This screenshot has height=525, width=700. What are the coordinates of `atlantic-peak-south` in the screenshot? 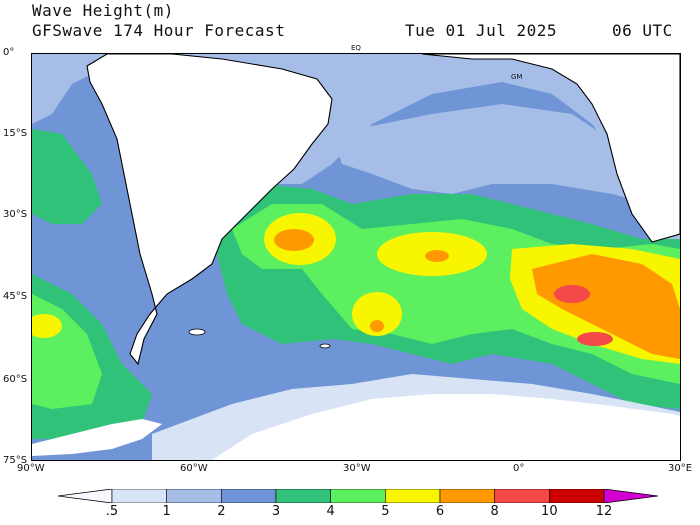 It's located at (377, 314).